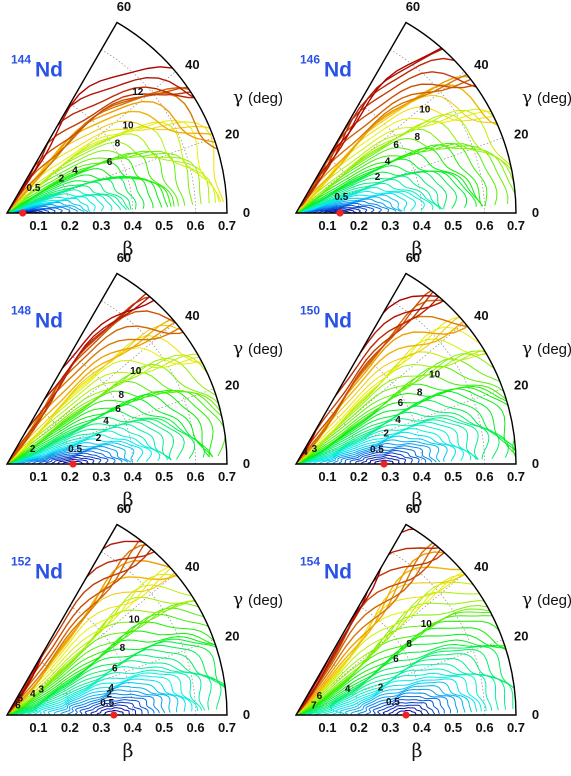 Image resolution: width=571 pixels, height=776 pixels. What do you see at coordinates (386, 433) in the screenshot?
I see `contour-label: 2` at bounding box center [386, 433].